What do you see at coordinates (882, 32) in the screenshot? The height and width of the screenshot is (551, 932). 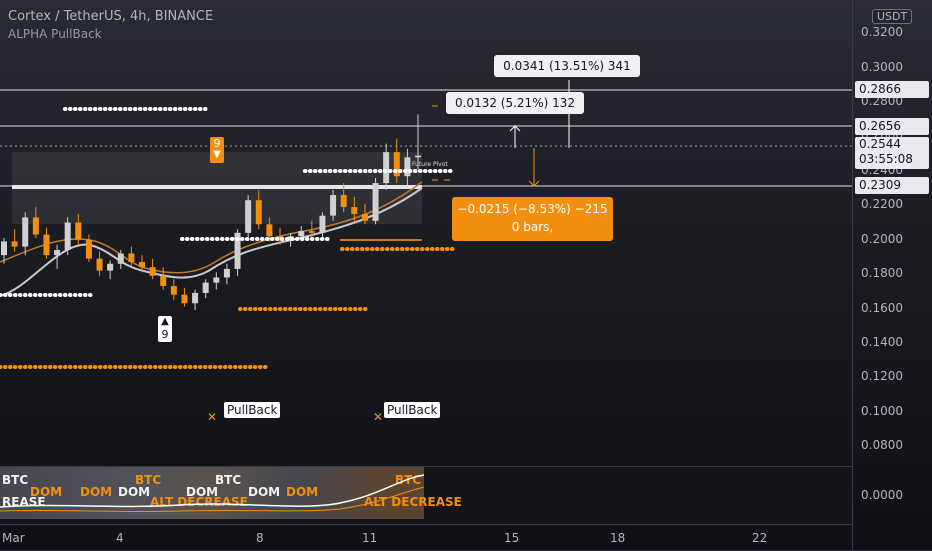 I see `price-tick: 0.3200` at bounding box center [882, 32].